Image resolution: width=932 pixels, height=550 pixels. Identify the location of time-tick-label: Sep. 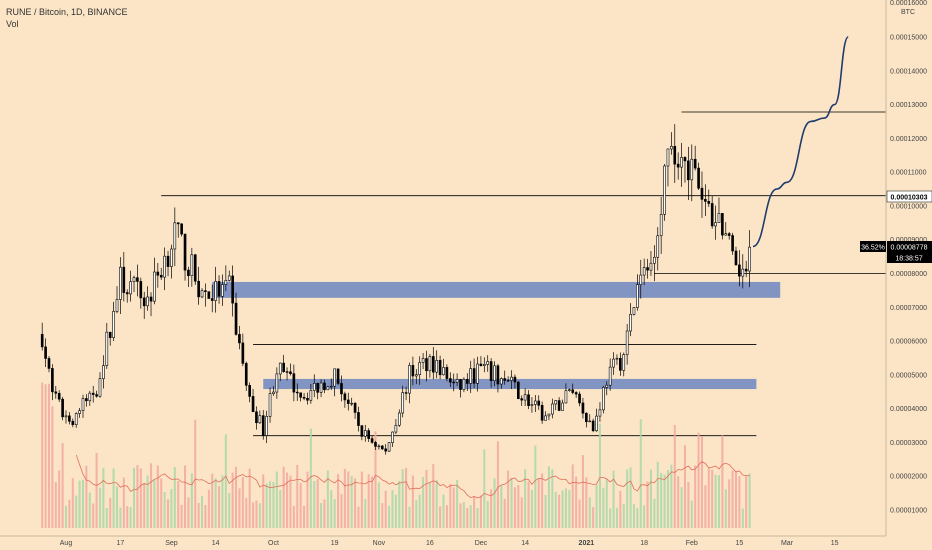
(171, 543).